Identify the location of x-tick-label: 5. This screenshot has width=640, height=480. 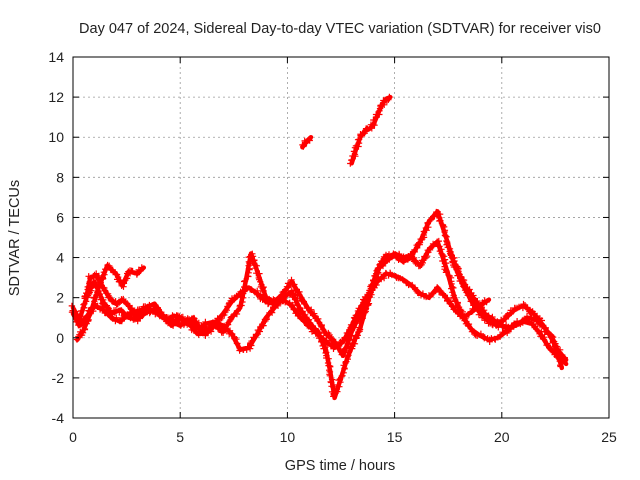
(180, 437).